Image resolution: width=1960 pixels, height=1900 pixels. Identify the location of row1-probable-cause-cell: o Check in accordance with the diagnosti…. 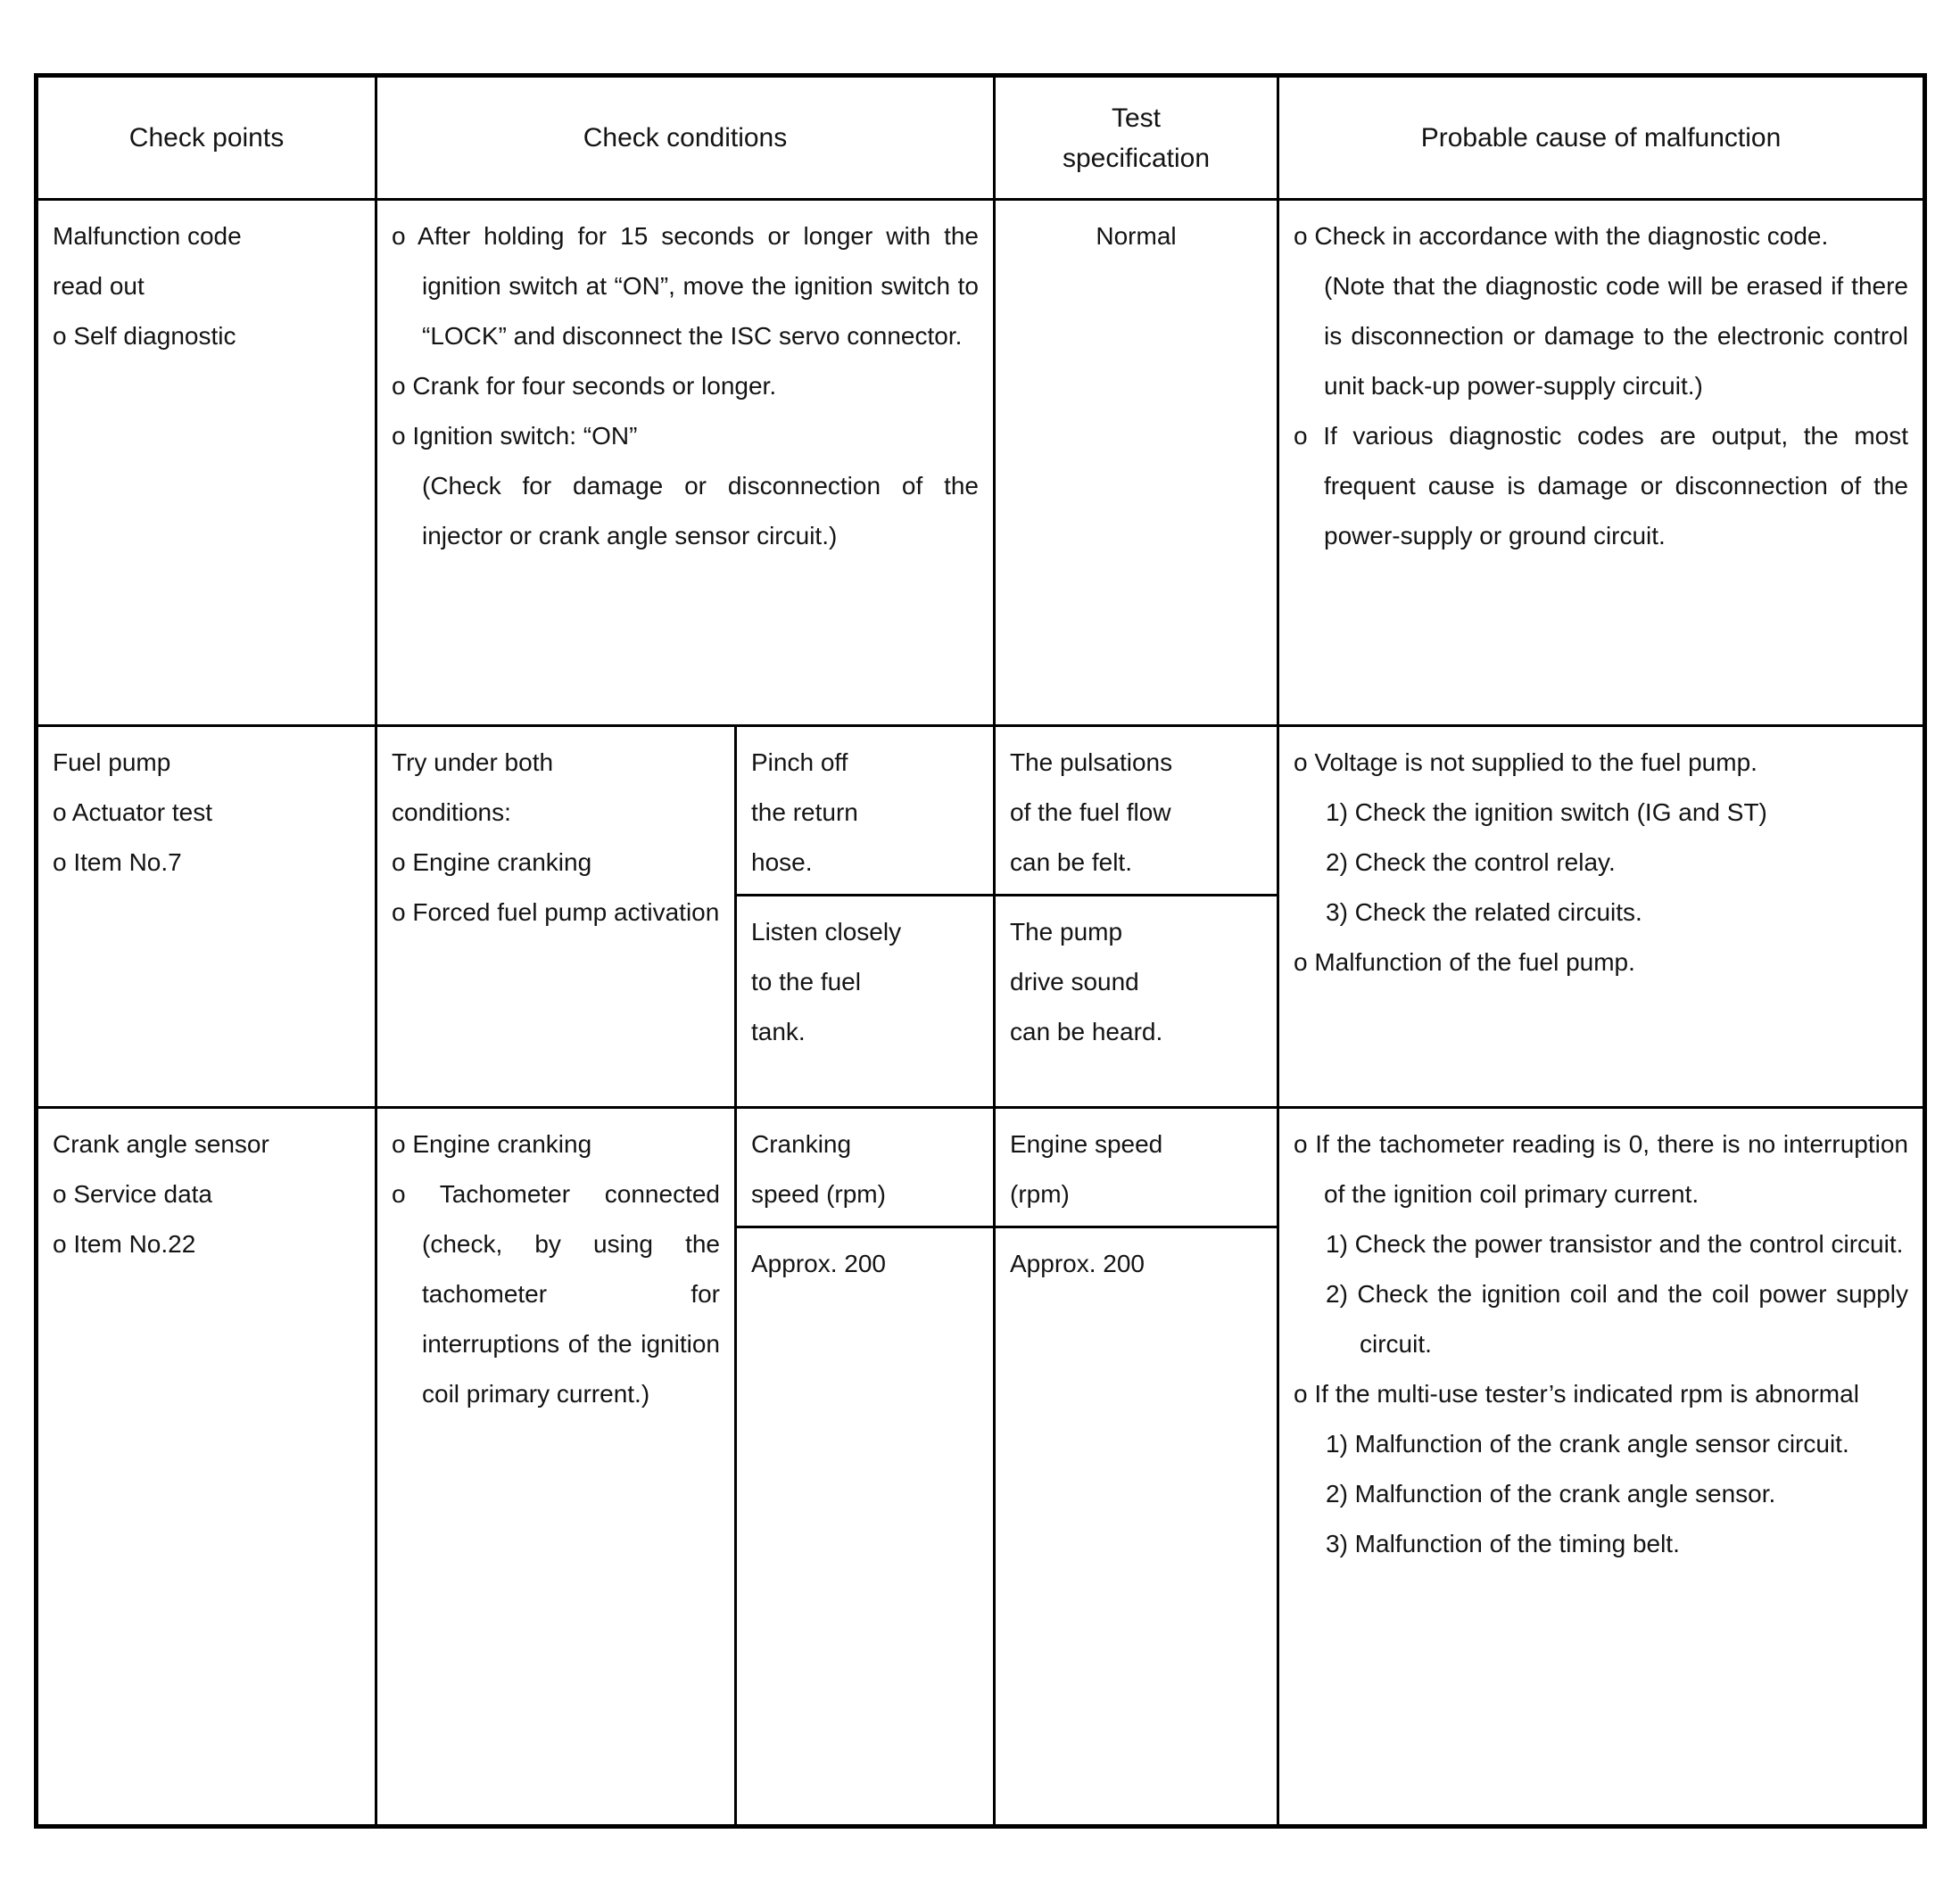
(1601, 464).